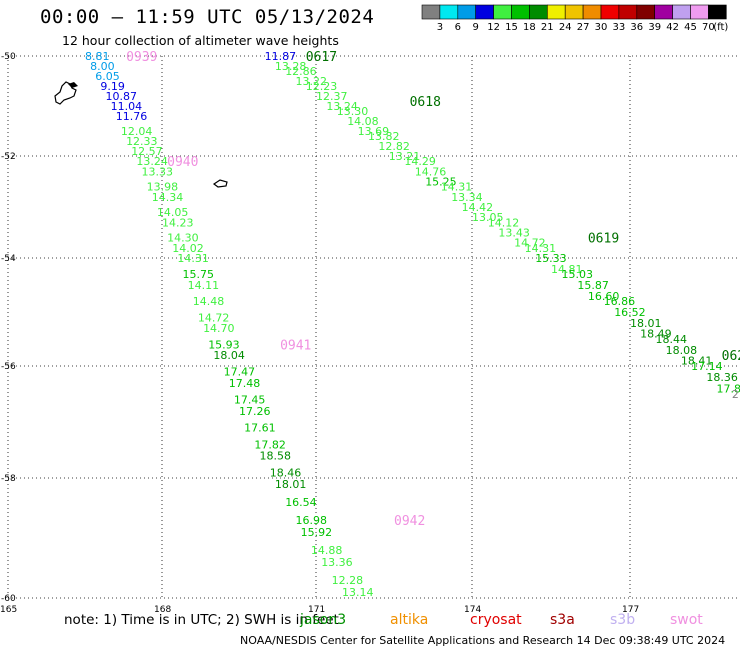 The width and height of the screenshot is (740, 650). Describe the element at coordinates (141, 57) in the screenshot. I see `time-mark: 0939` at that location.